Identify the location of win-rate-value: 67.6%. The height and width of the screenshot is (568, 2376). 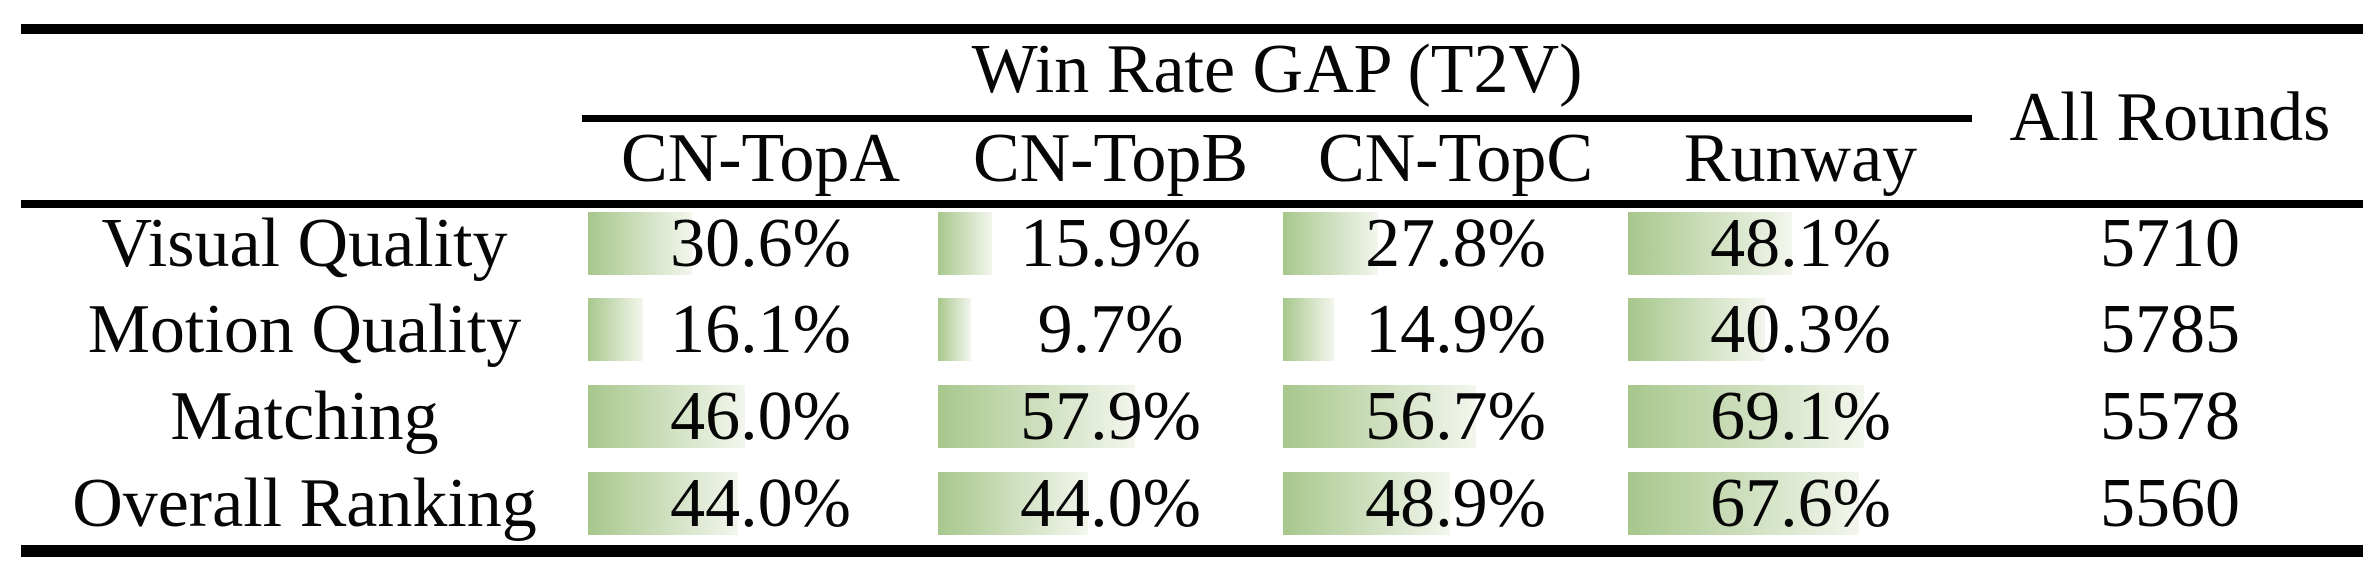
(1800, 503).